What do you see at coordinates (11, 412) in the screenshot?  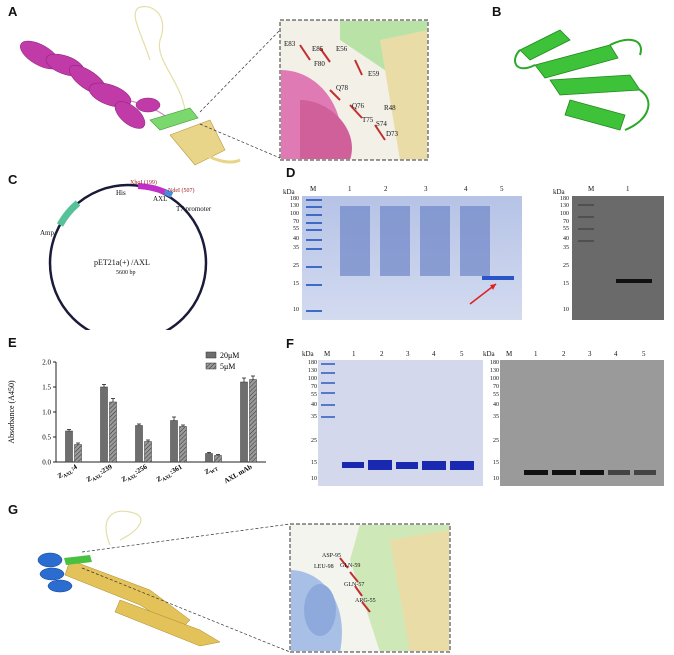 I see `y-axis-label: Absorbance (A450)` at bounding box center [11, 412].